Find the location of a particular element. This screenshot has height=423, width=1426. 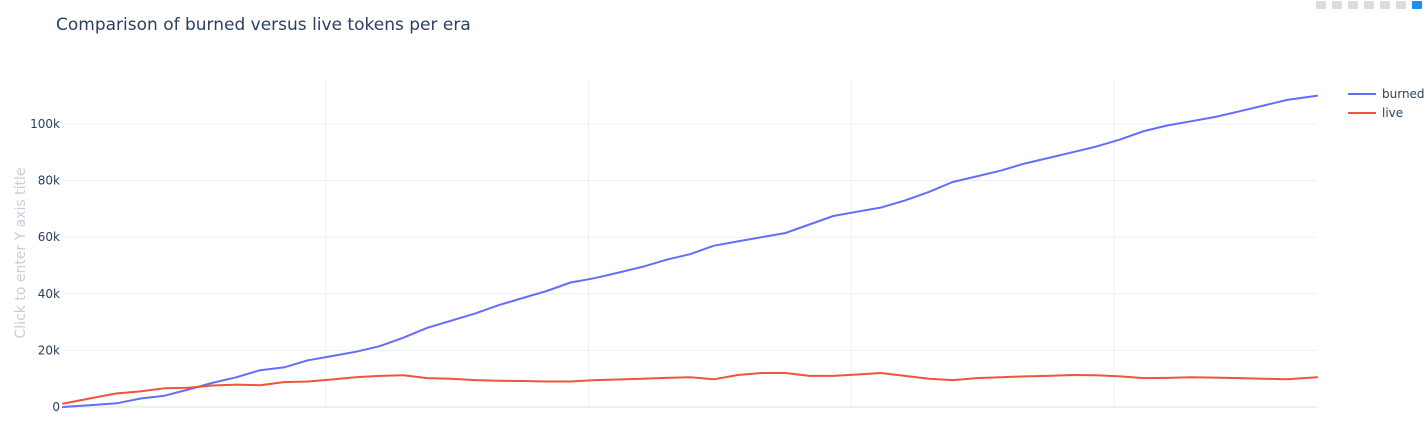

modebar is located at coordinates (1366, 4).